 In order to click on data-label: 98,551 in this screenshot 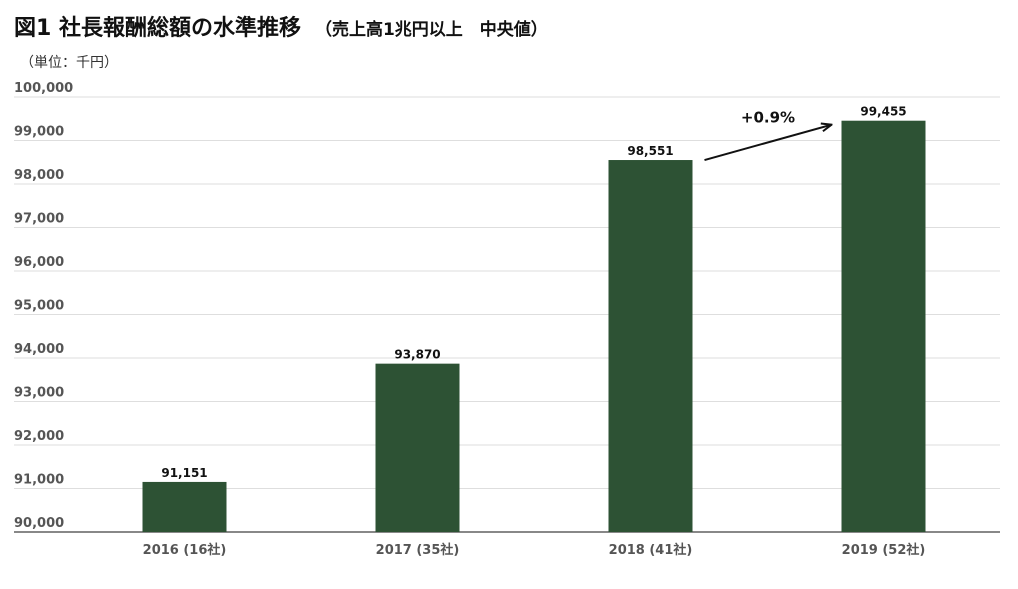, I will do `click(650, 151)`.